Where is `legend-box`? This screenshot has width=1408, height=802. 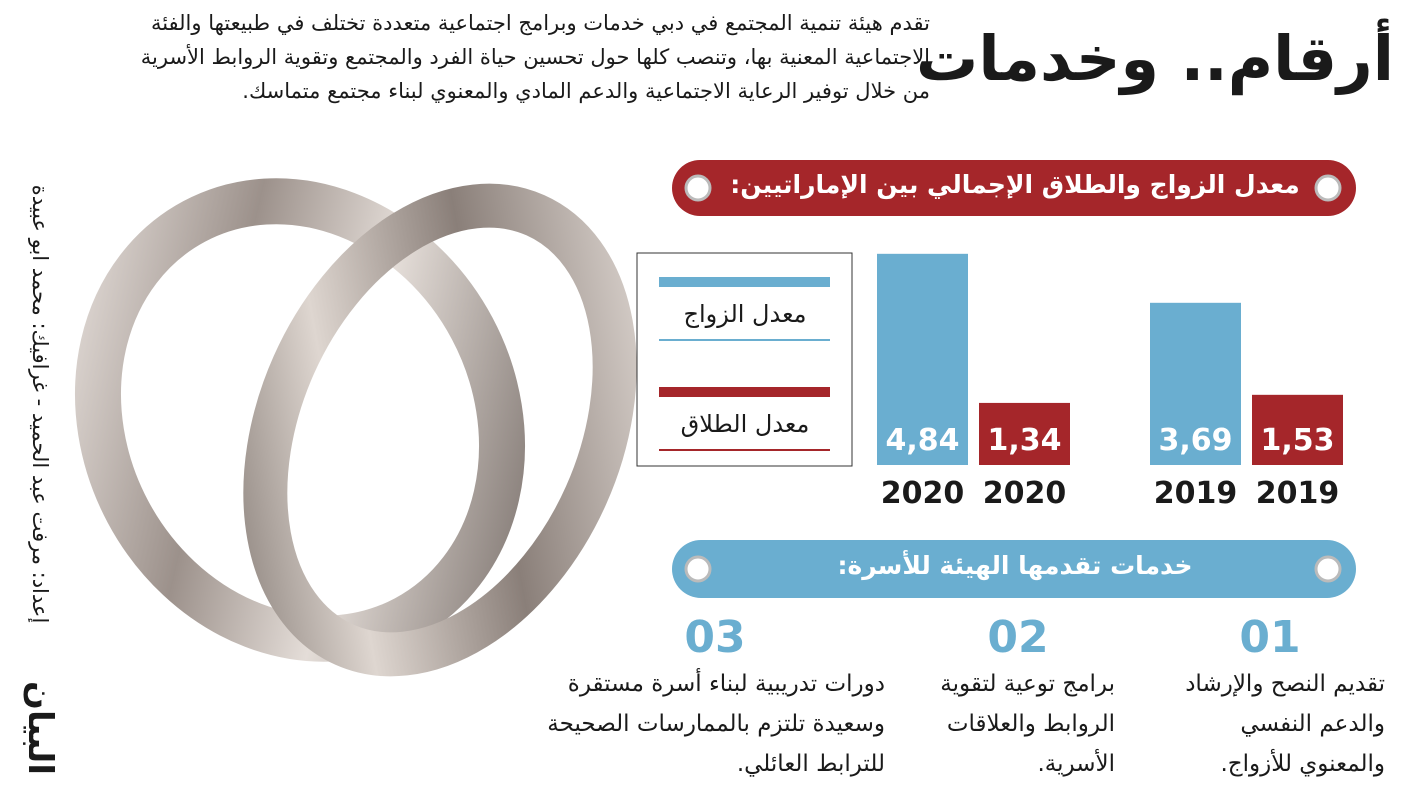
legend-box is located at coordinates (744, 359).